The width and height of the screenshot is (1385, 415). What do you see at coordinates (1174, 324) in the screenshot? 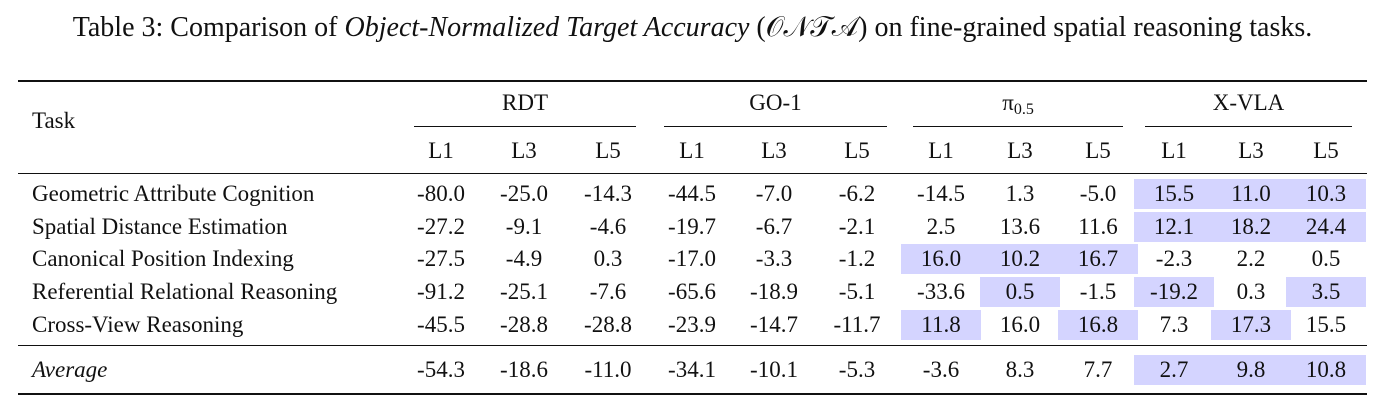
I see `table-cell: 7.3` at bounding box center [1174, 324].